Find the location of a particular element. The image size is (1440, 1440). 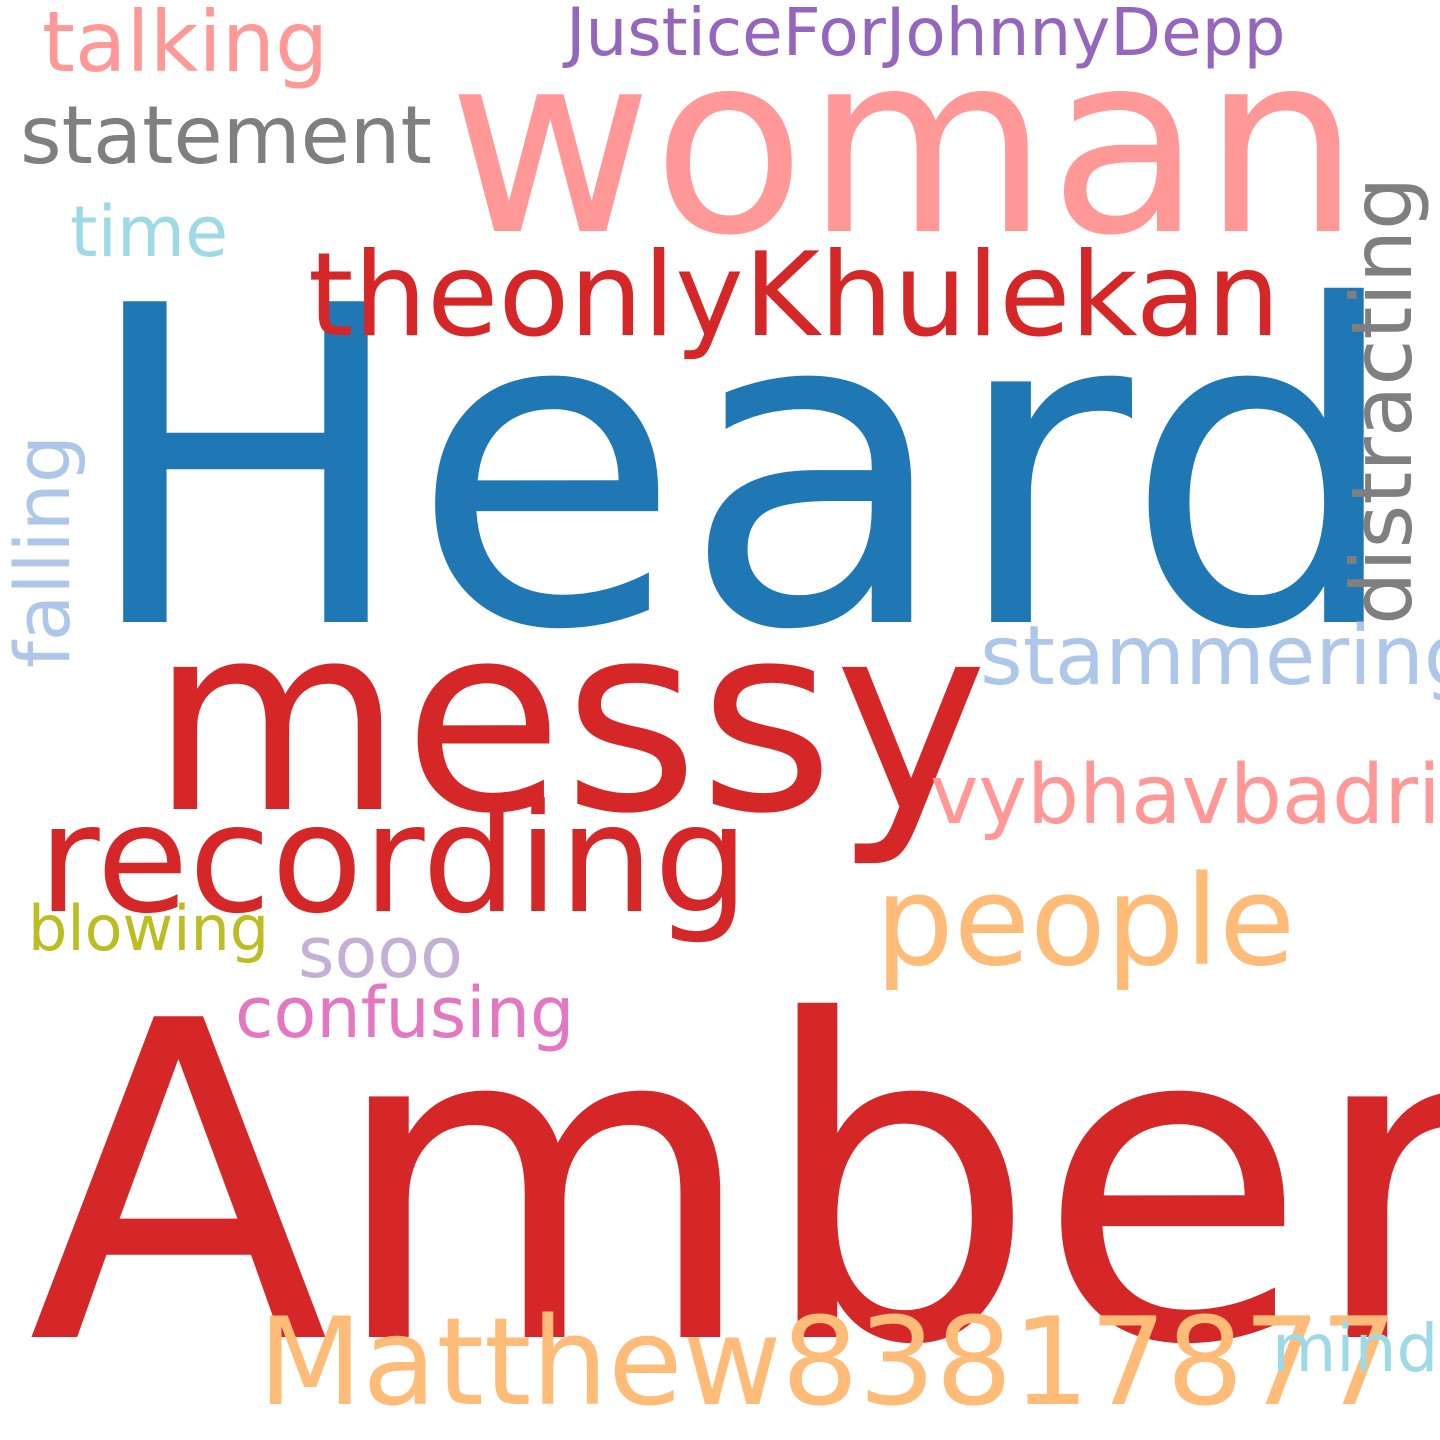

word-falling: falling is located at coordinates (43, 551).